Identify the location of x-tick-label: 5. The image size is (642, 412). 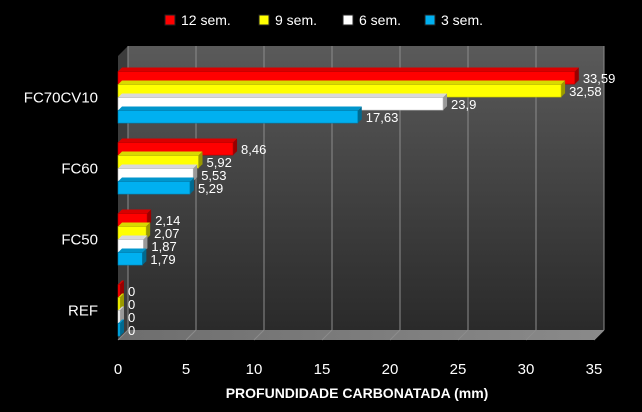
(186, 369).